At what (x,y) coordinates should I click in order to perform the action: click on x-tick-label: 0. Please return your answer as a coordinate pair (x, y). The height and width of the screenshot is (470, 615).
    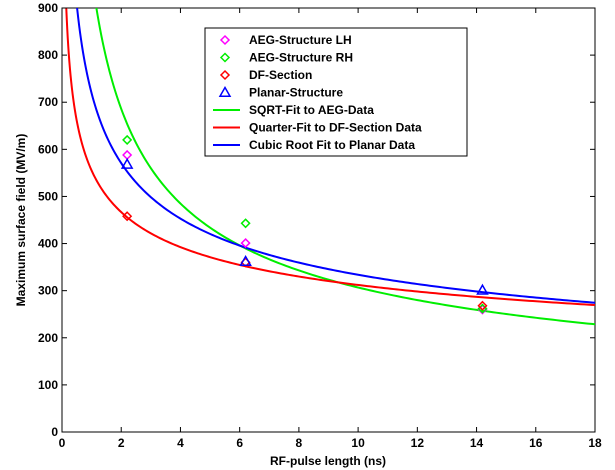
    Looking at the image, I should click on (62, 443).